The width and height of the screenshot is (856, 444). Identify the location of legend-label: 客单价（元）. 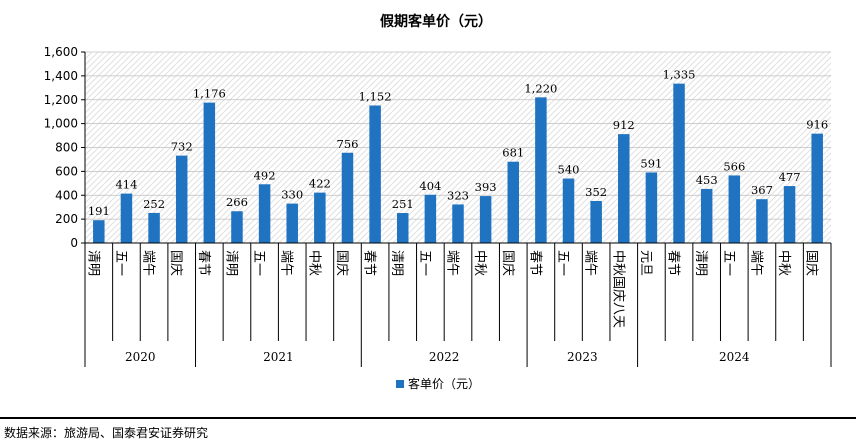
(444, 383).